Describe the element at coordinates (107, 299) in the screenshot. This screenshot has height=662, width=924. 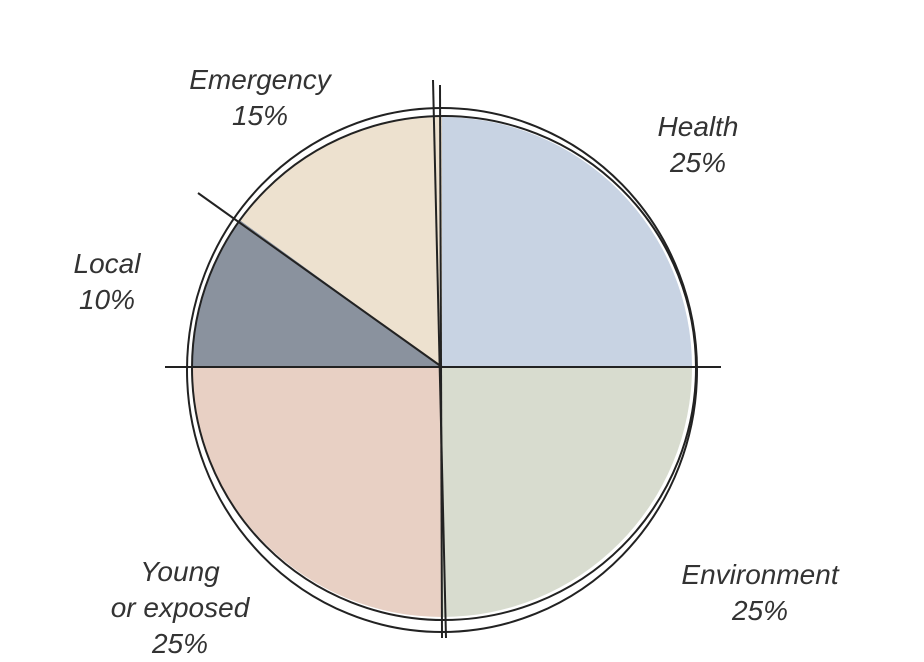
I see `value-label: 10%` at that location.